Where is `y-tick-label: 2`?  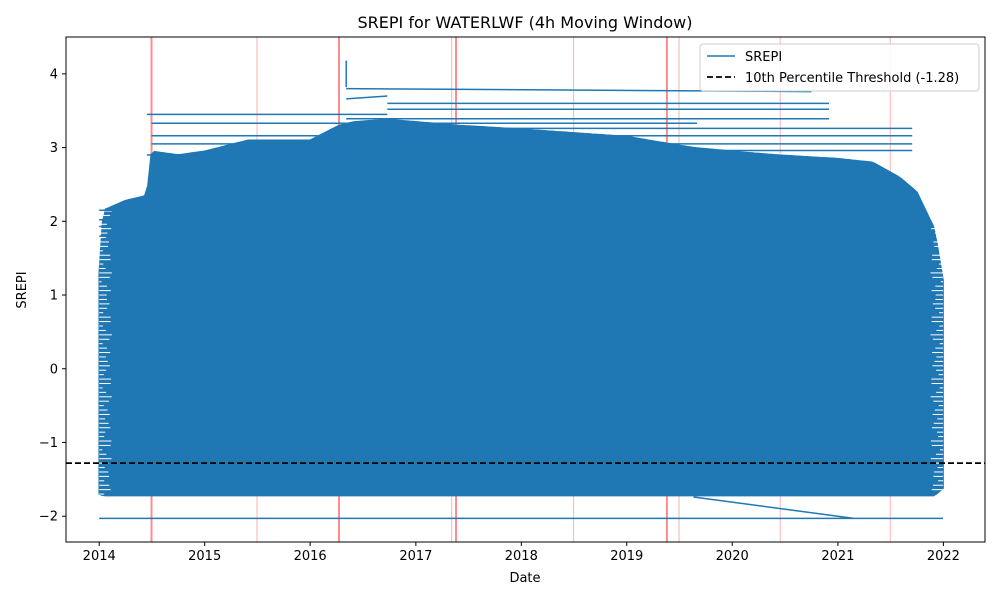
y-tick-label: 2 is located at coordinates (54, 222).